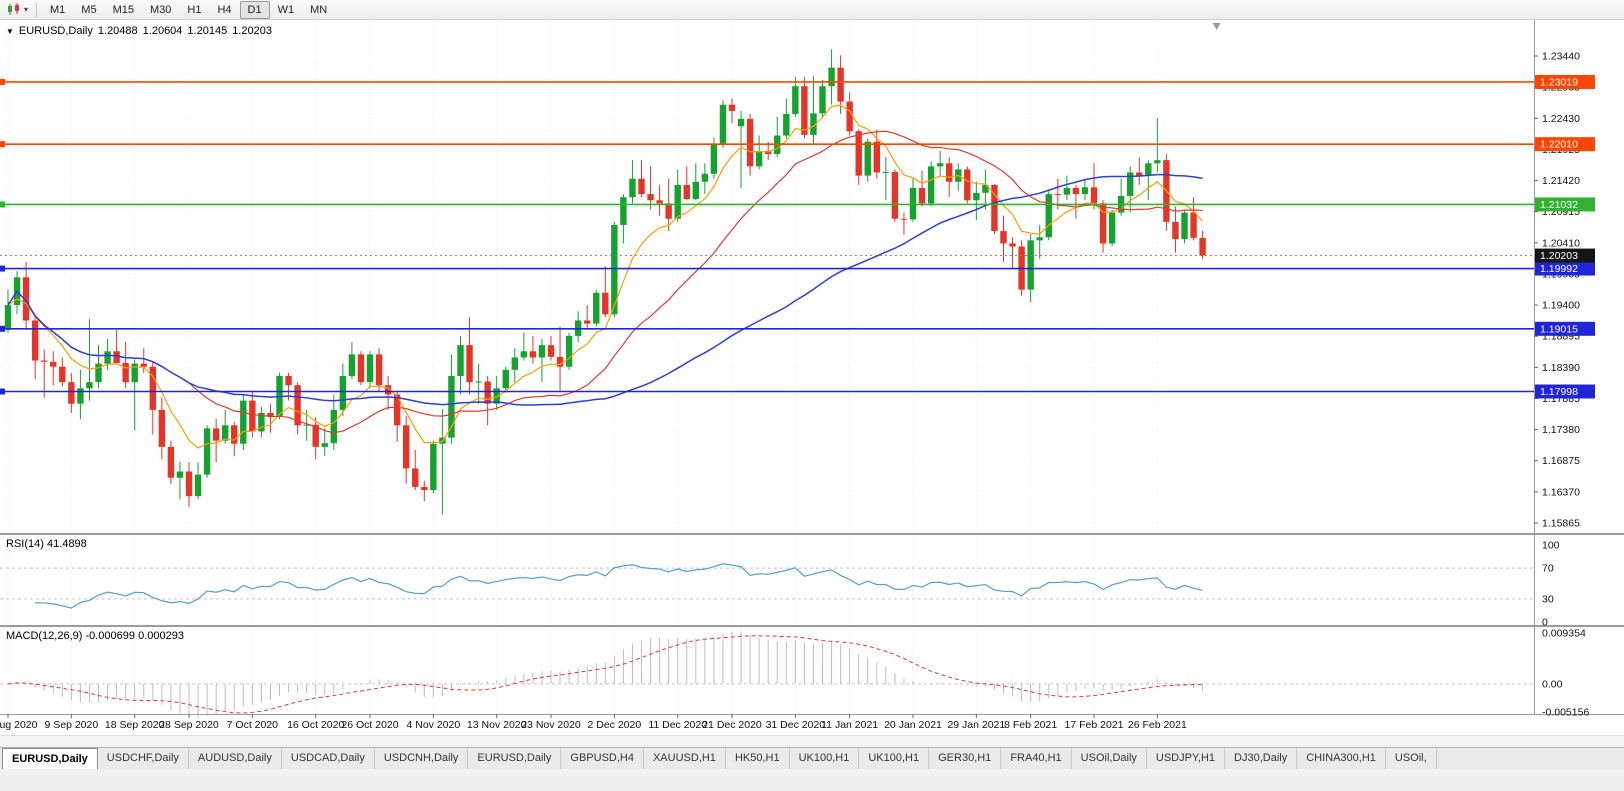 This screenshot has width=1624, height=791. I want to click on chart-tab-usdchf-daily: USDCHF,Daily, so click(143, 758).